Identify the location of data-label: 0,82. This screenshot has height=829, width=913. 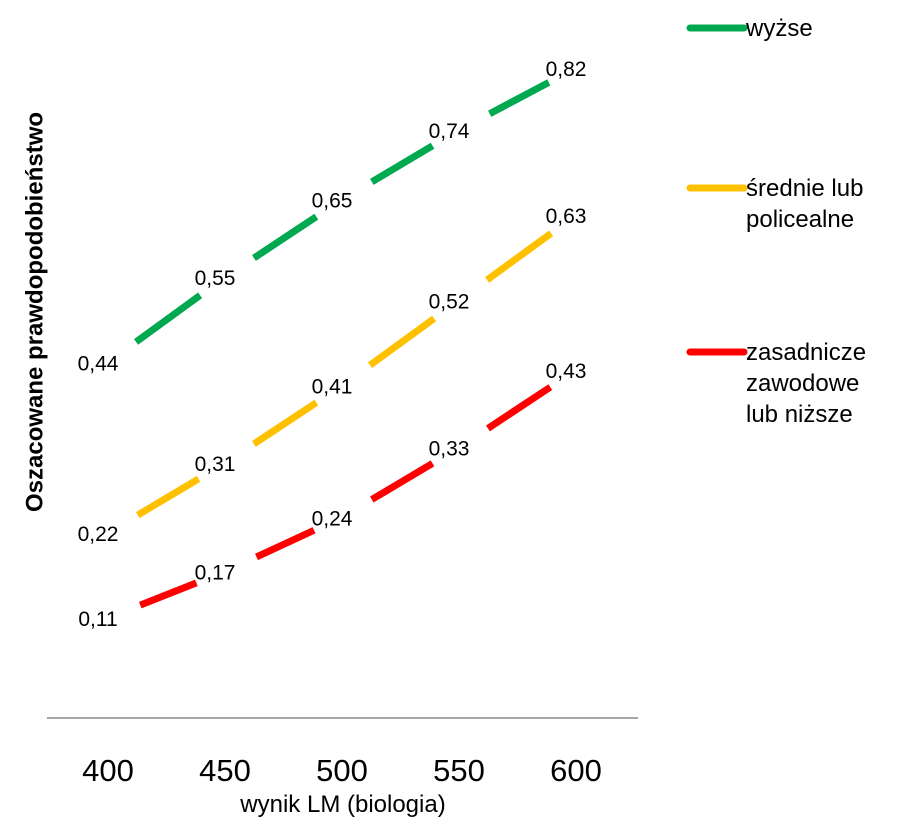
(566, 69).